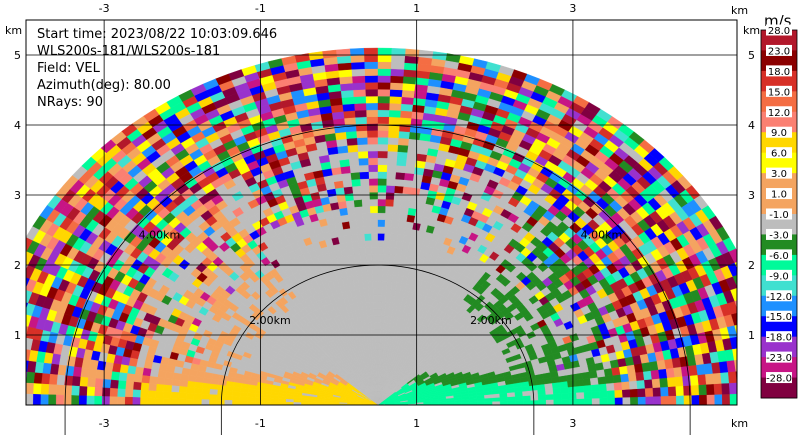 Image resolution: width=800 pixels, height=435 pixels. What do you see at coordinates (13, 30) in the screenshot?
I see `y-unit-left: km` at bounding box center [13, 30].